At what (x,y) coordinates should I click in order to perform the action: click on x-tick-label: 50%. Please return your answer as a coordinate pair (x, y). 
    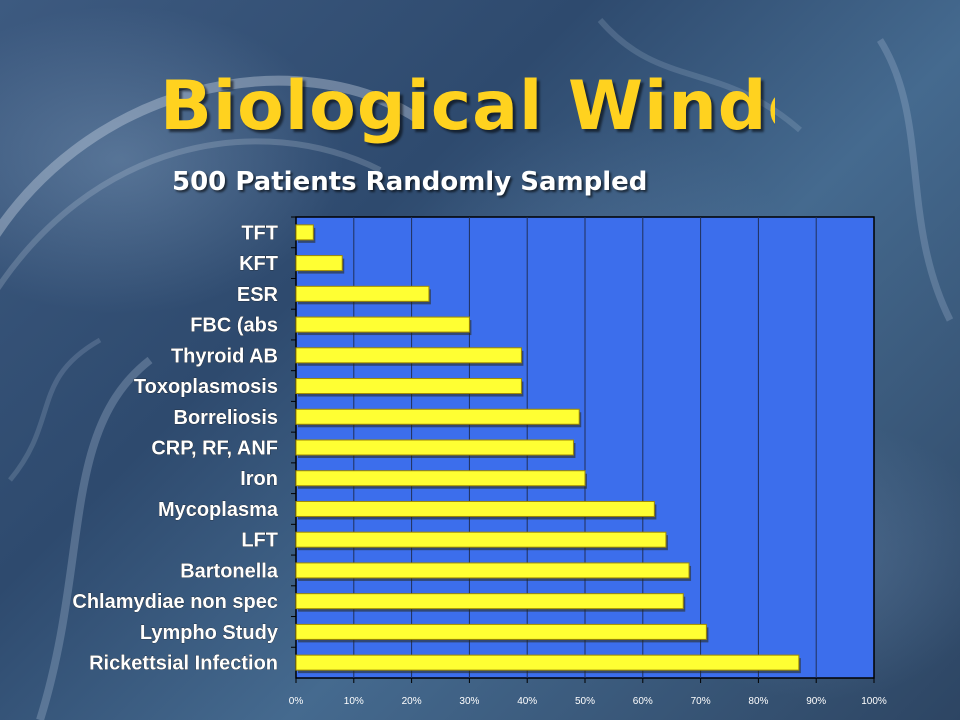
    Looking at the image, I should click on (585, 701).